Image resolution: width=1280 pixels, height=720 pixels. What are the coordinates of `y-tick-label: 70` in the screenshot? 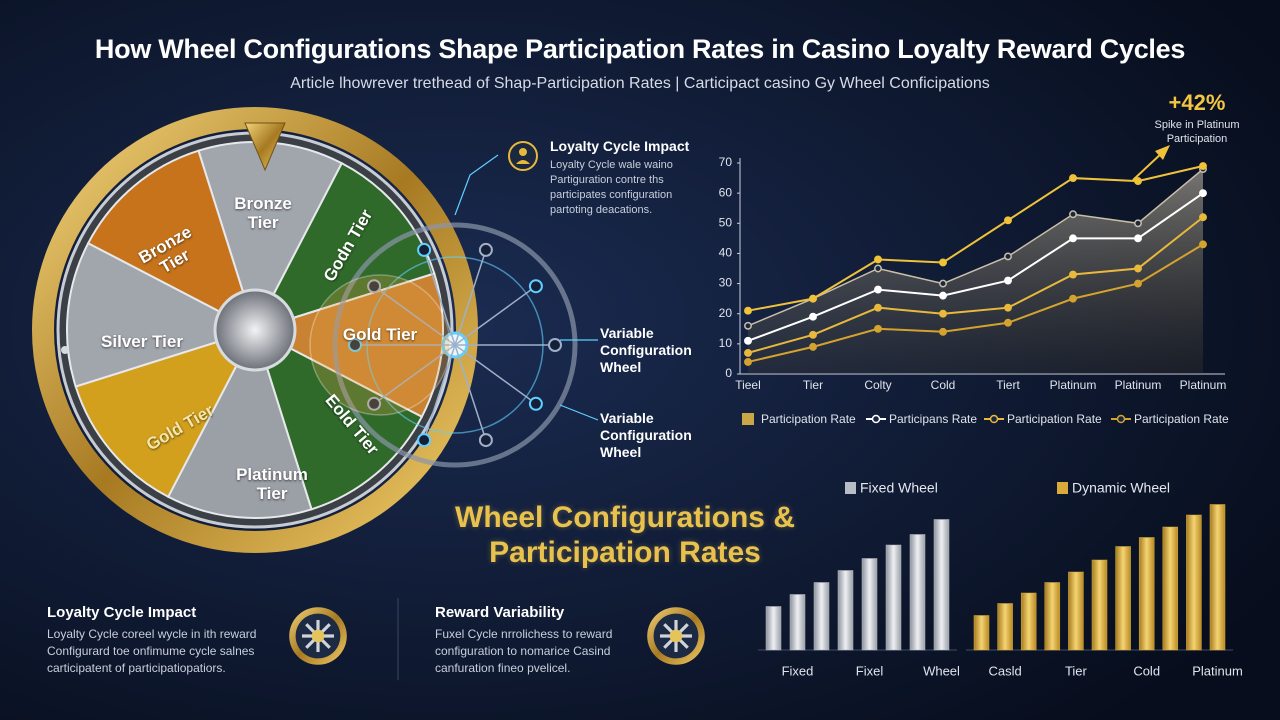 It's located at (726, 162).